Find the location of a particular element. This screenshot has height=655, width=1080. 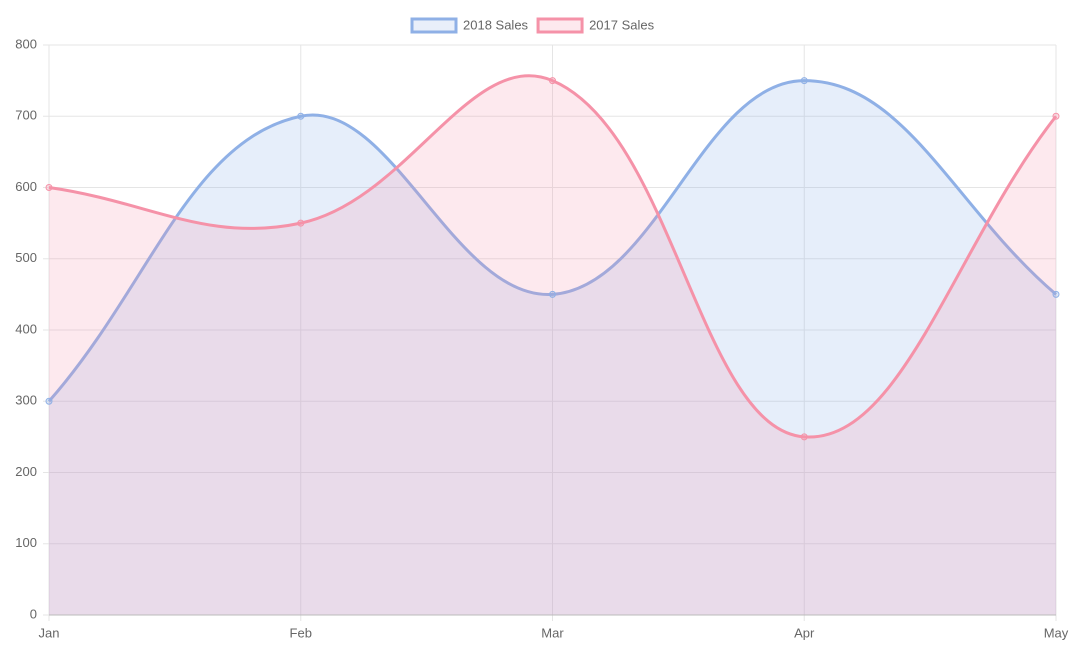

y-tick-label: 700 is located at coordinates (26, 115).